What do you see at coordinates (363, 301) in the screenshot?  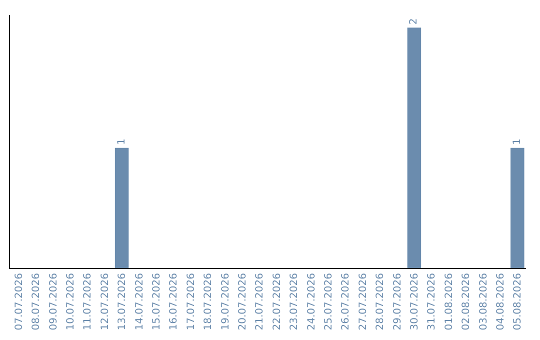 I see `x-tick-label: 27.07.2026` at bounding box center [363, 301].